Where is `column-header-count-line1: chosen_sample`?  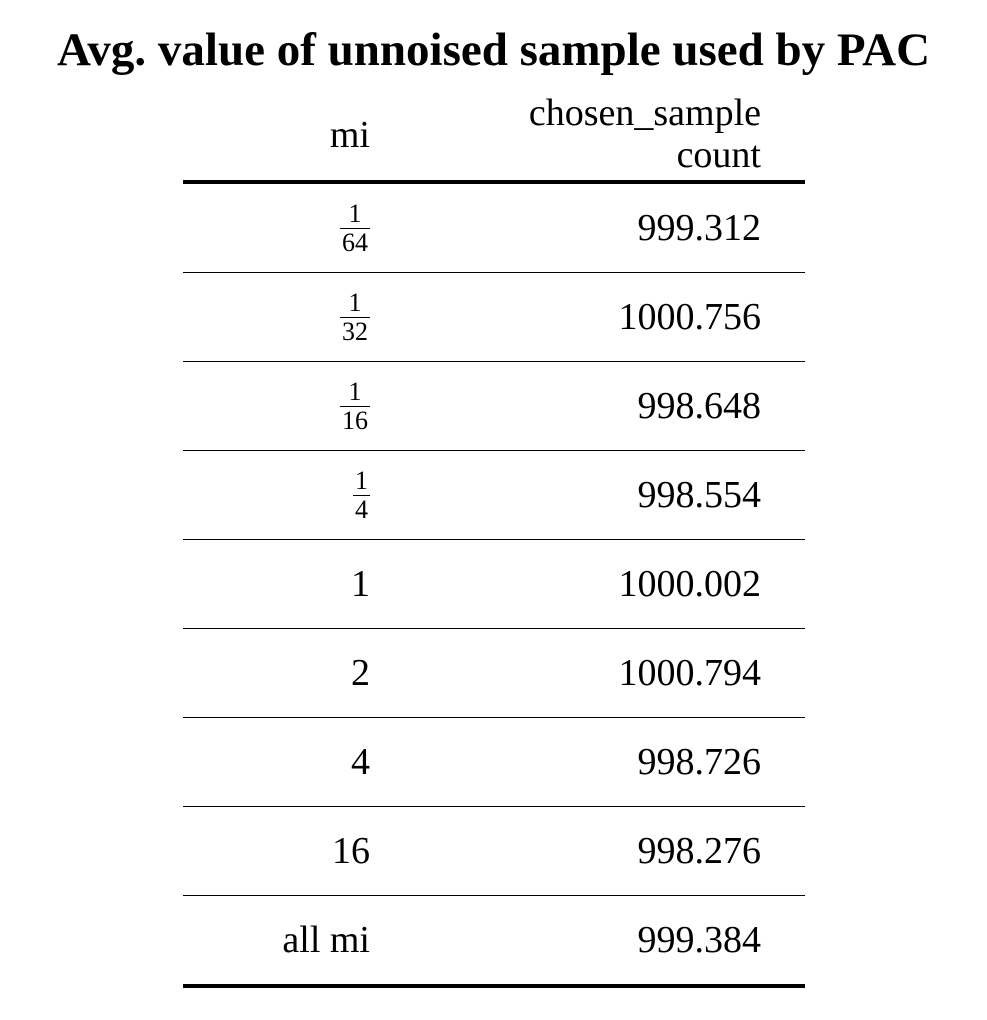
column-header-count-line1: chosen_sample is located at coordinates (644, 113).